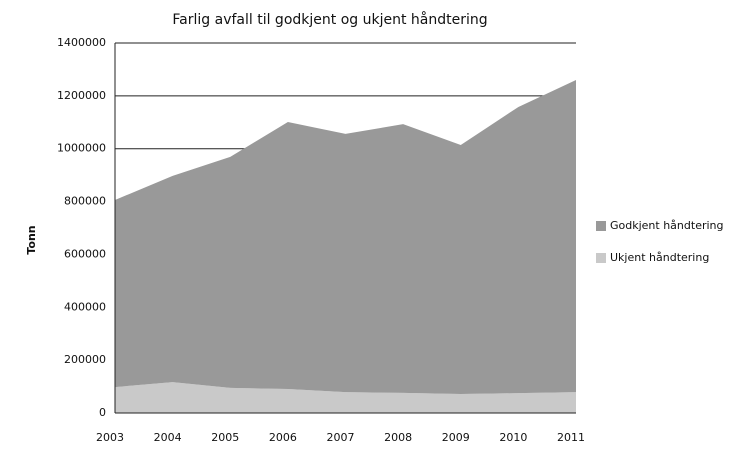 This screenshot has width=730, height=462. What do you see at coordinates (85, 201) in the screenshot?
I see `y-tick-label: 800000` at bounding box center [85, 201].